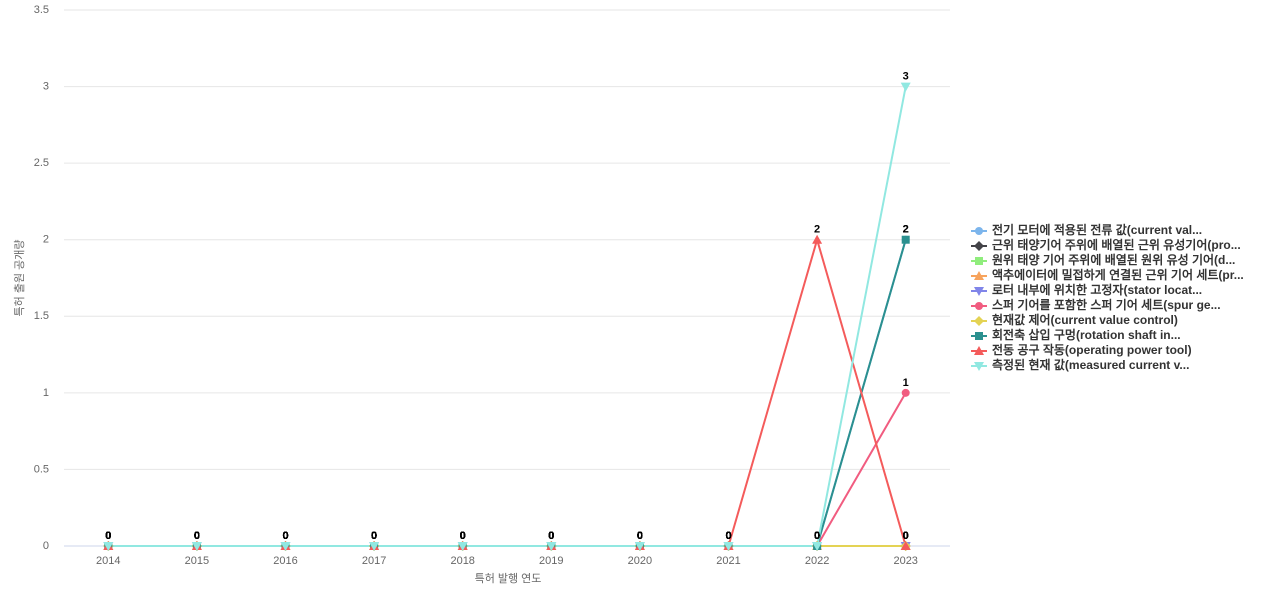 Image resolution: width=1280 pixels, height=600 pixels. What do you see at coordinates (46, 393) in the screenshot?
I see `y-tick-label: 1` at bounding box center [46, 393].